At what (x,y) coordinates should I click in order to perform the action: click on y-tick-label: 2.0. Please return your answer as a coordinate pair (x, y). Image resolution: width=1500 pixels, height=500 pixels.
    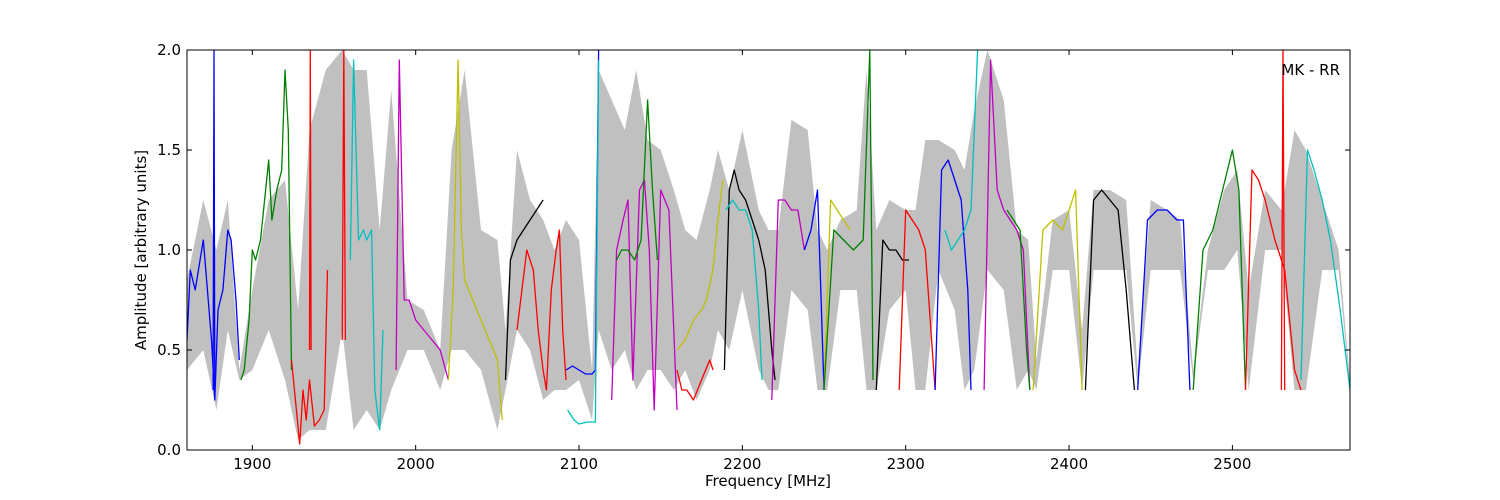
    Looking at the image, I should click on (169, 50).